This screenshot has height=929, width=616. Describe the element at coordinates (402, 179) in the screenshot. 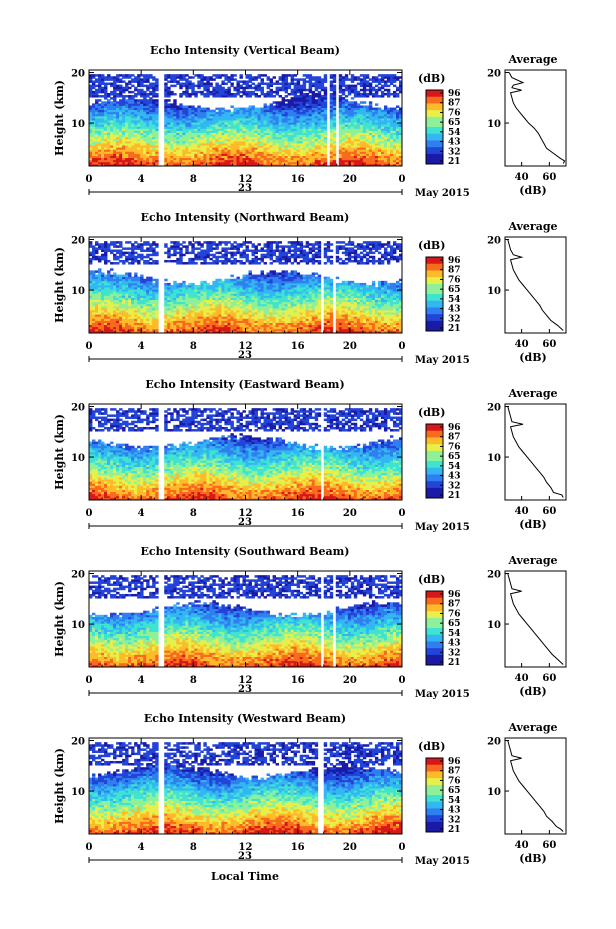

I see `x-tick-label: 0` at that location.